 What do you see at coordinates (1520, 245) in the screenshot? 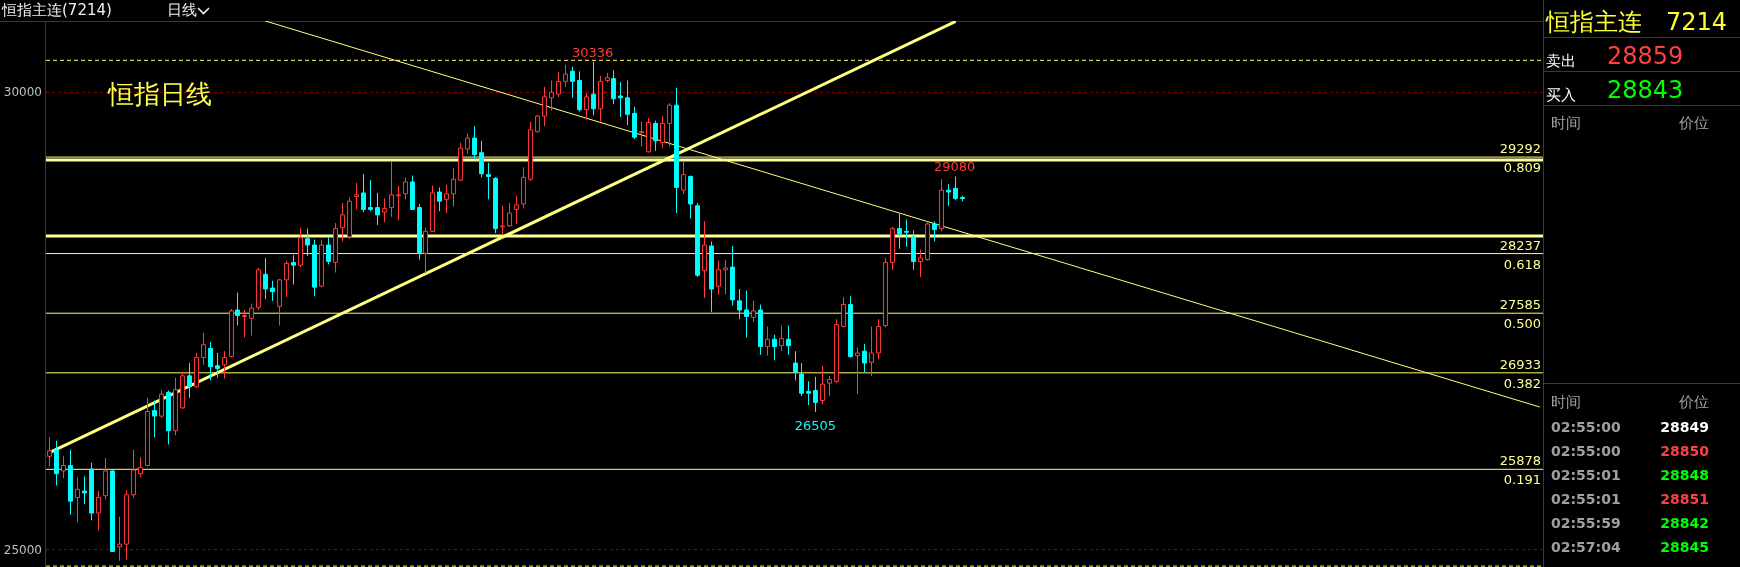
I see `ref-line-label: 28237` at bounding box center [1520, 245].